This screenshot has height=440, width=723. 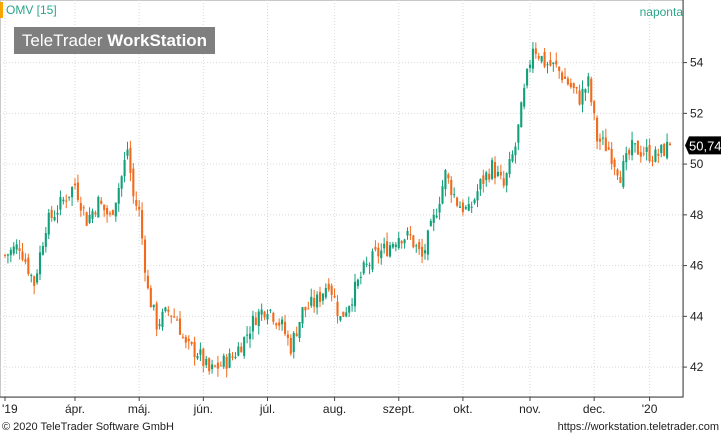 I want to click on y-tick-label: 52, so click(x=697, y=113).